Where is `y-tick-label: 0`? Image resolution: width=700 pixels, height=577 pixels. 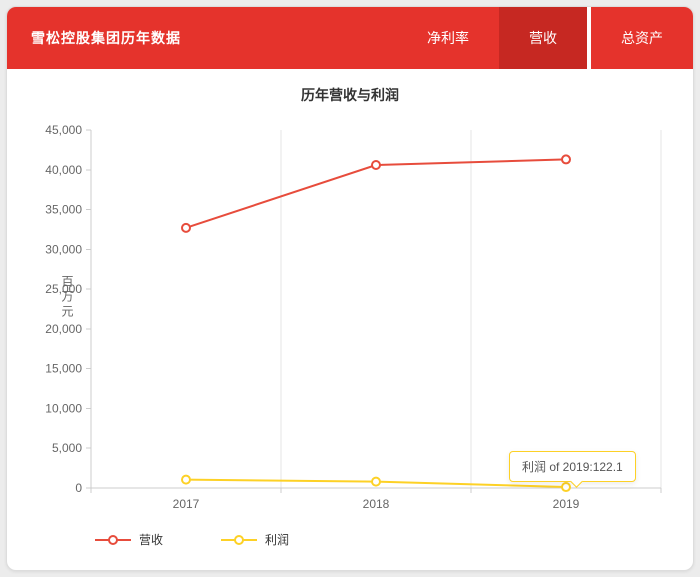 y-tick-label: 0 is located at coordinates (78, 488).